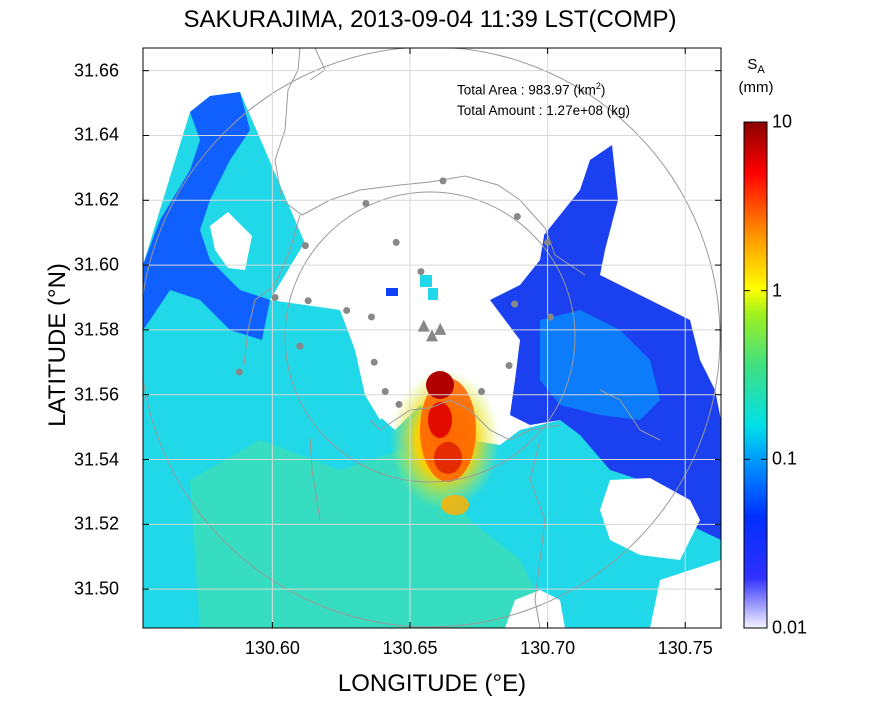  What do you see at coordinates (650, 519) in the screenshot?
I see `no-data-east` at bounding box center [650, 519].